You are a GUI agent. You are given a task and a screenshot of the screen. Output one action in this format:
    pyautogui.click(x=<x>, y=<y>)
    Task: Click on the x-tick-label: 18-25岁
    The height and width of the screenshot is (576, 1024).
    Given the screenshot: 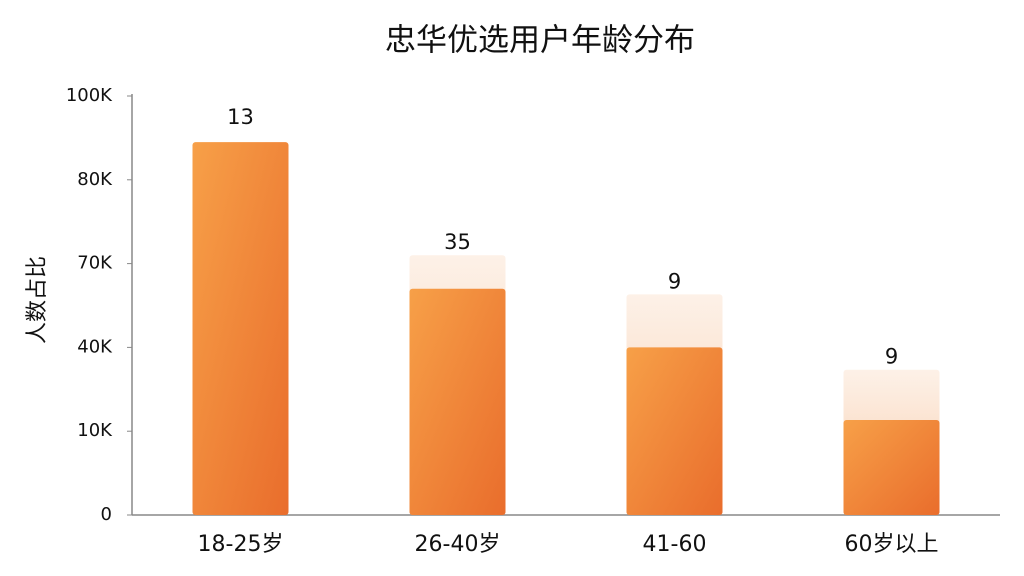 What is the action you would take?
    pyautogui.click(x=241, y=544)
    